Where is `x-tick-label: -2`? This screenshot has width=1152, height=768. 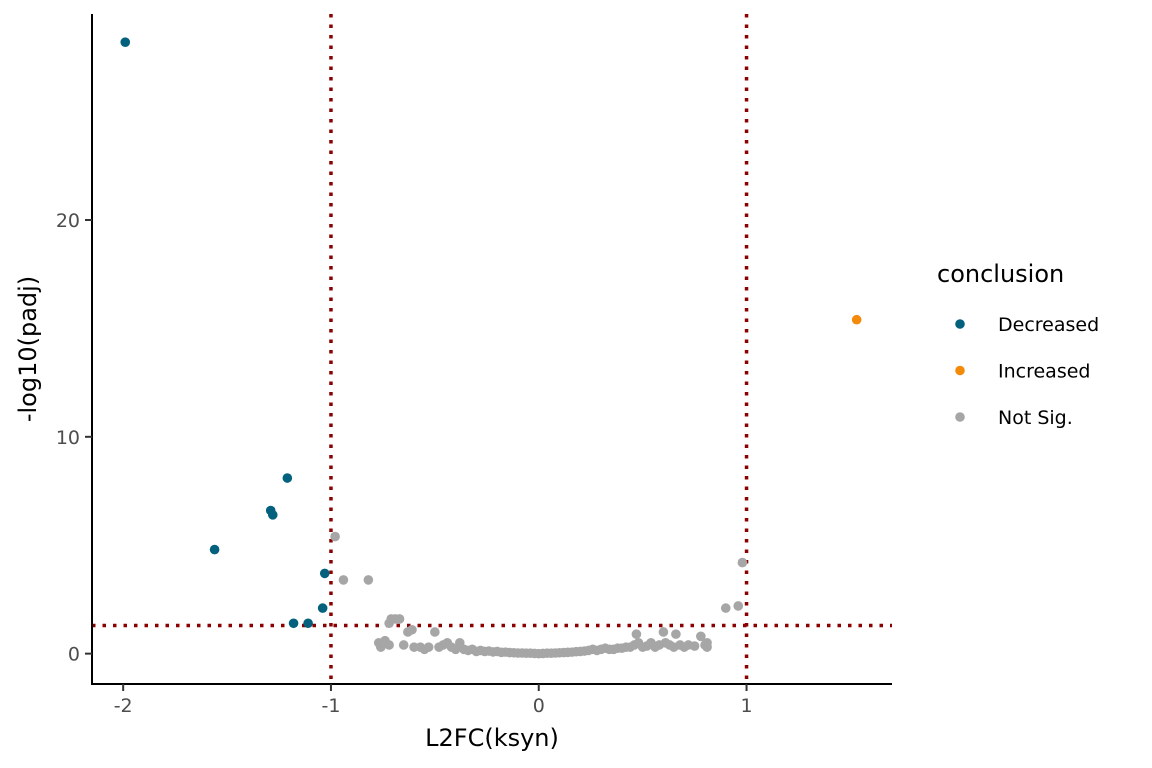 x-tick-label: -2 is located at coordinates (123, 706).